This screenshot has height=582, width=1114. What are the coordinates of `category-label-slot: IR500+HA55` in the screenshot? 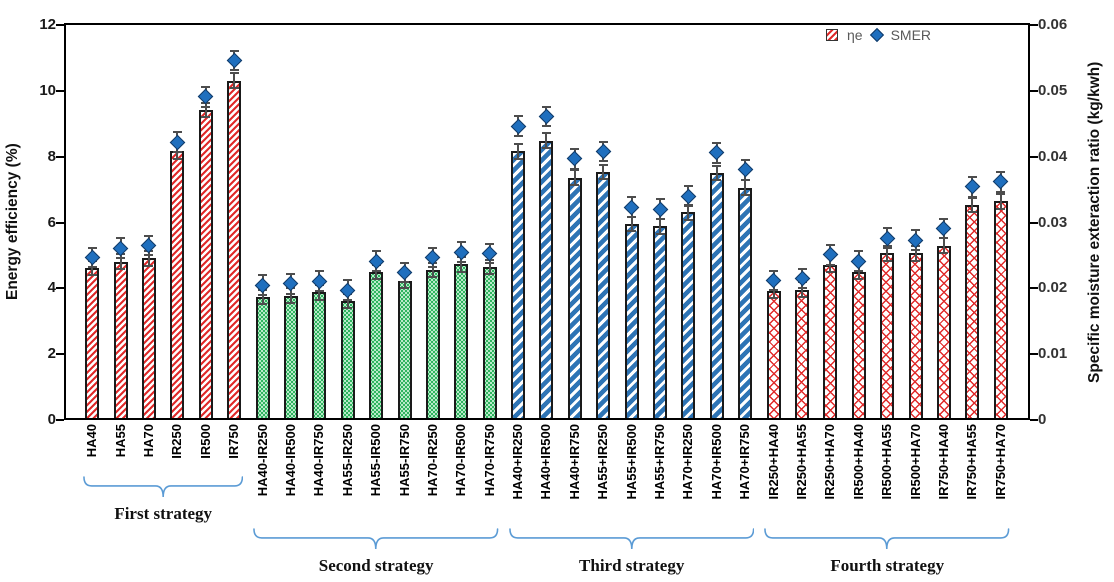 It's located at (887, 476).